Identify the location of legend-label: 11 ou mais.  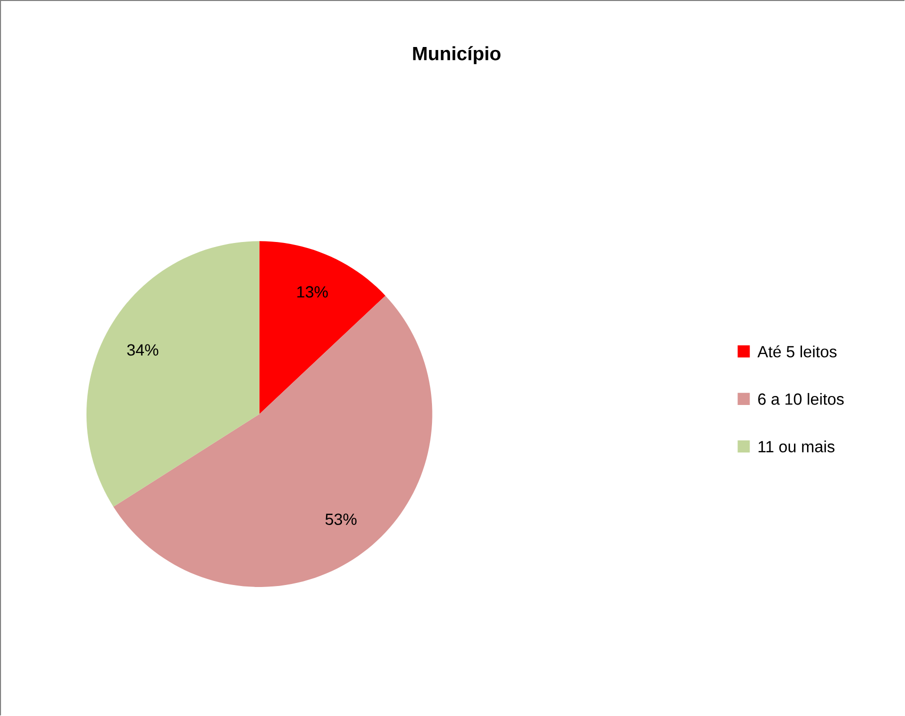
(796, 446).